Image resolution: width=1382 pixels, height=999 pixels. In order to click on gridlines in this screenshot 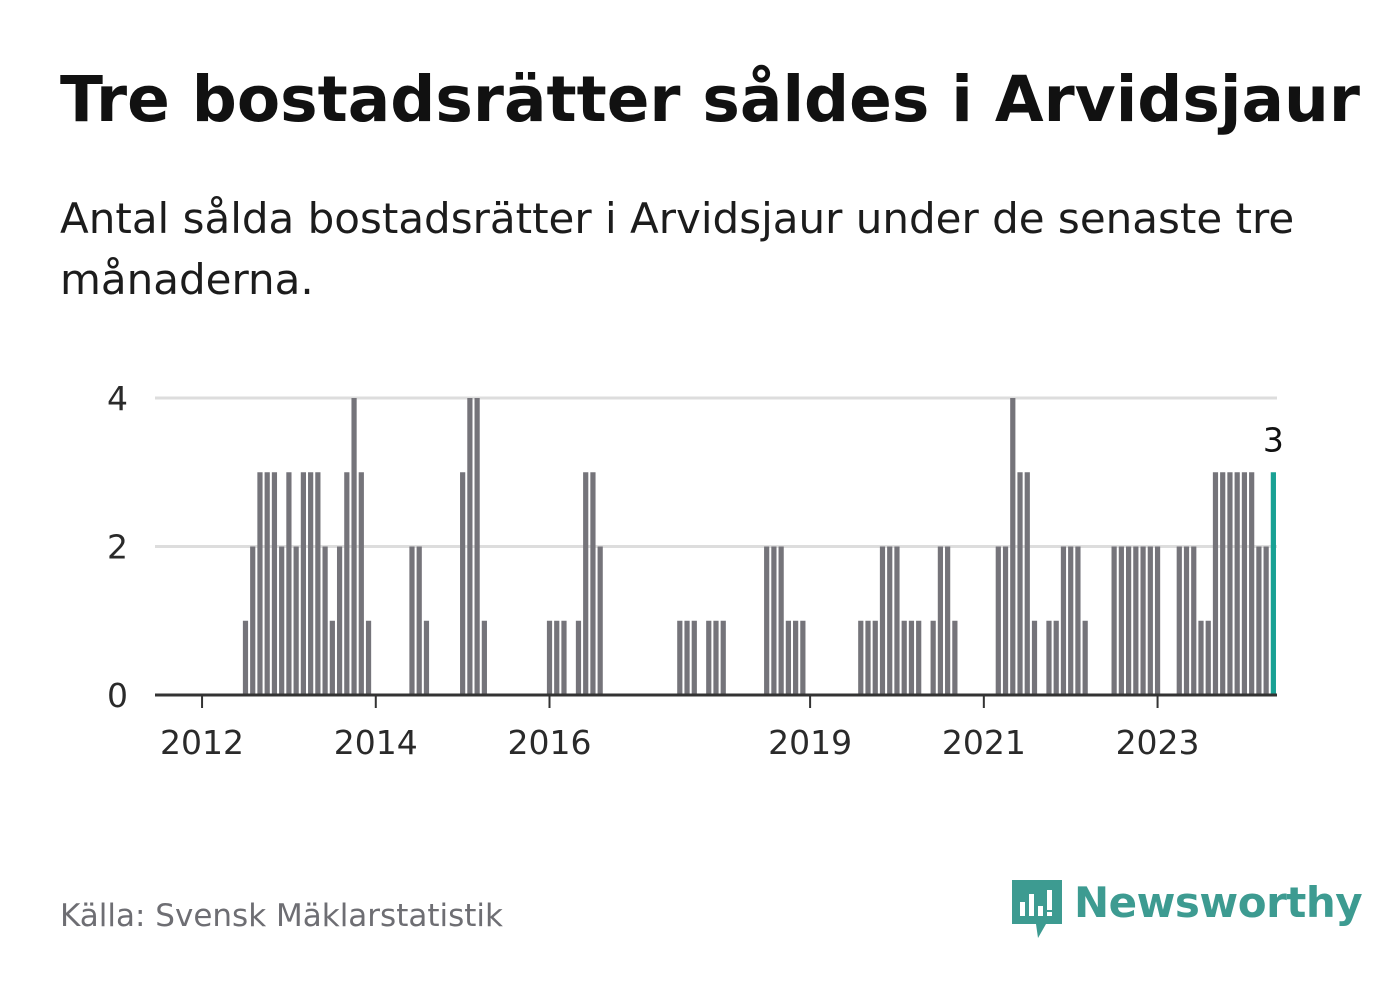, I will do `click(716, 472)`.